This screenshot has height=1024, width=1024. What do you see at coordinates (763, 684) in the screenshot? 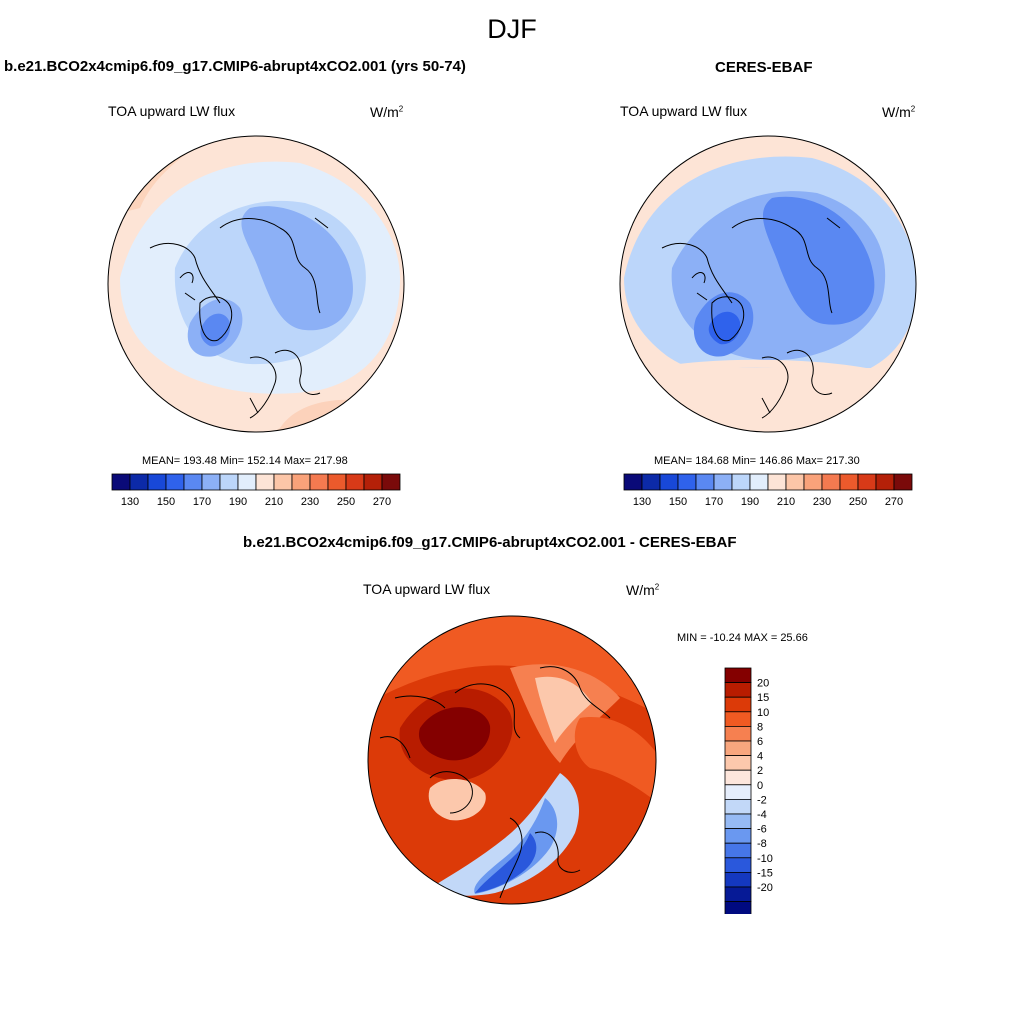
I see `colorbar-tick-label: 20` at bounding box center [763, 684].